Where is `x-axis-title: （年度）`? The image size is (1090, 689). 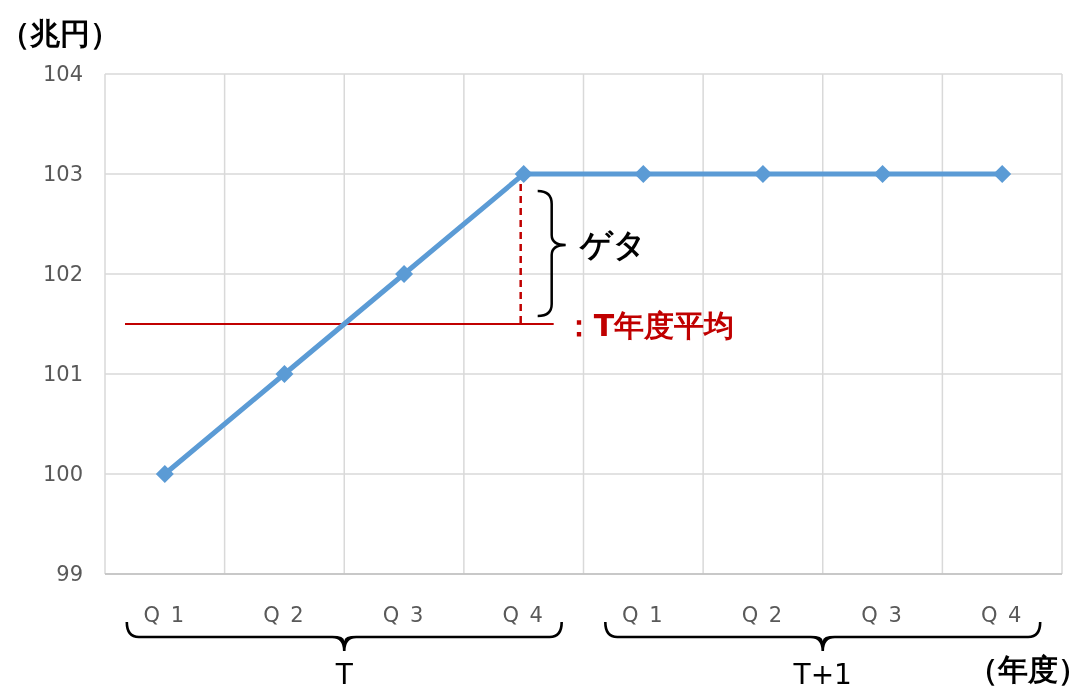
x-axis-title: （年度） is located at coordinates (1028, 669).